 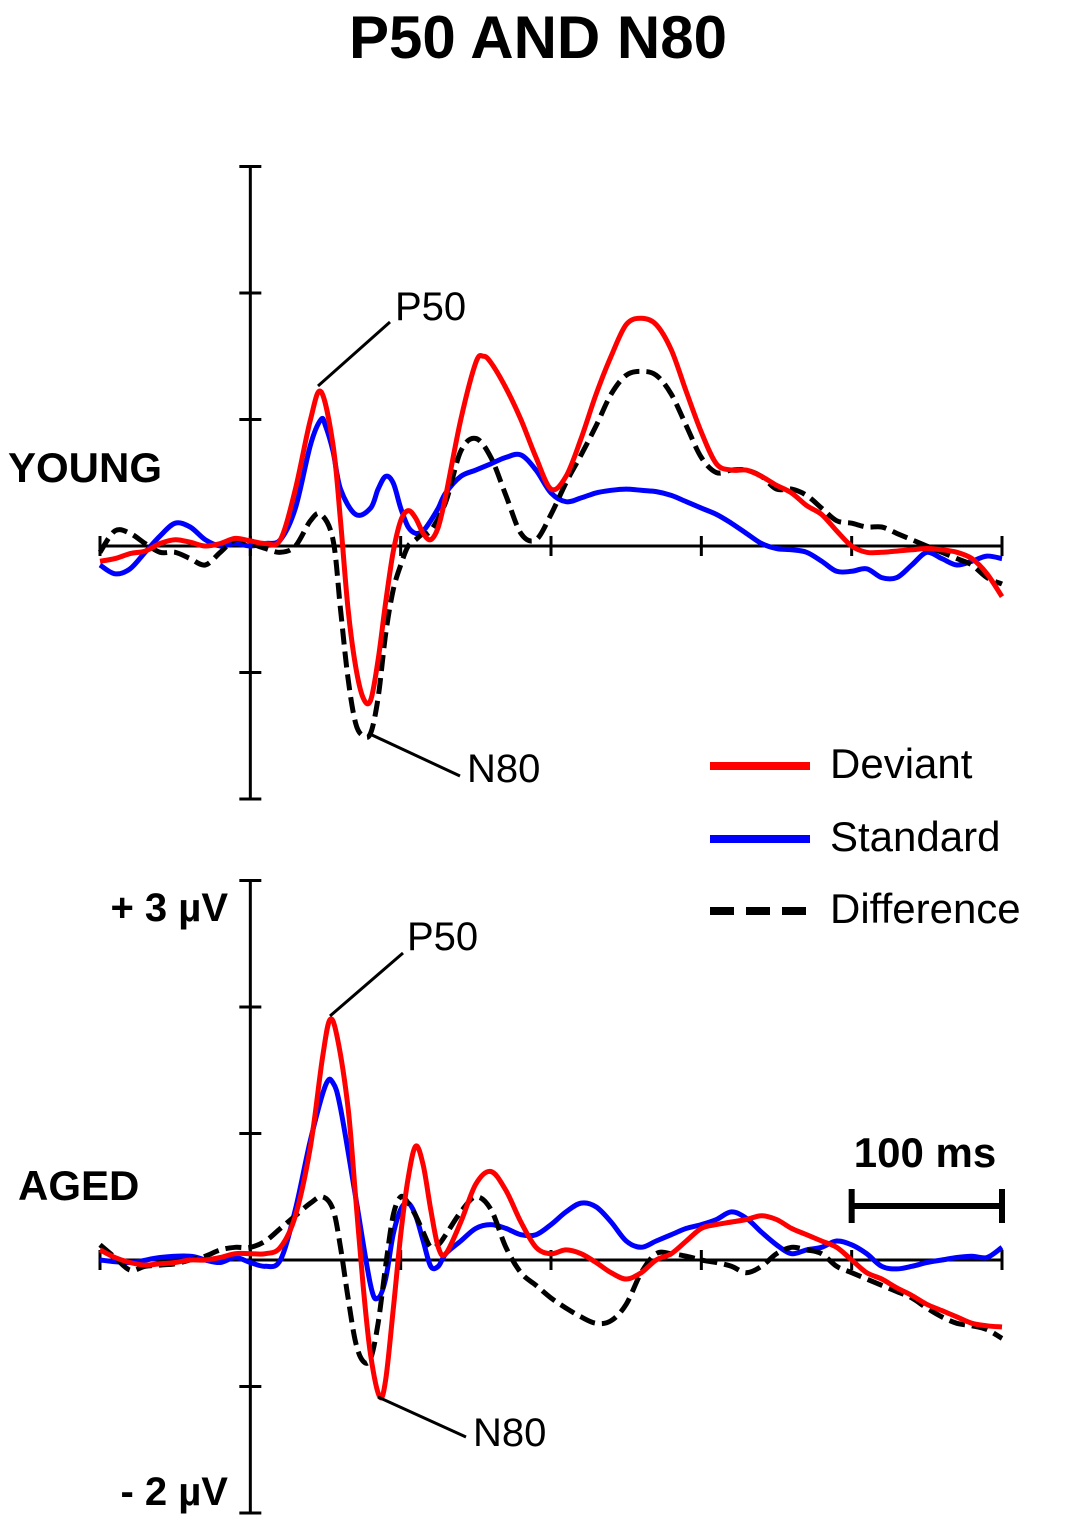 I want to click on p50-leader-aged, so click(x=366, y=984).